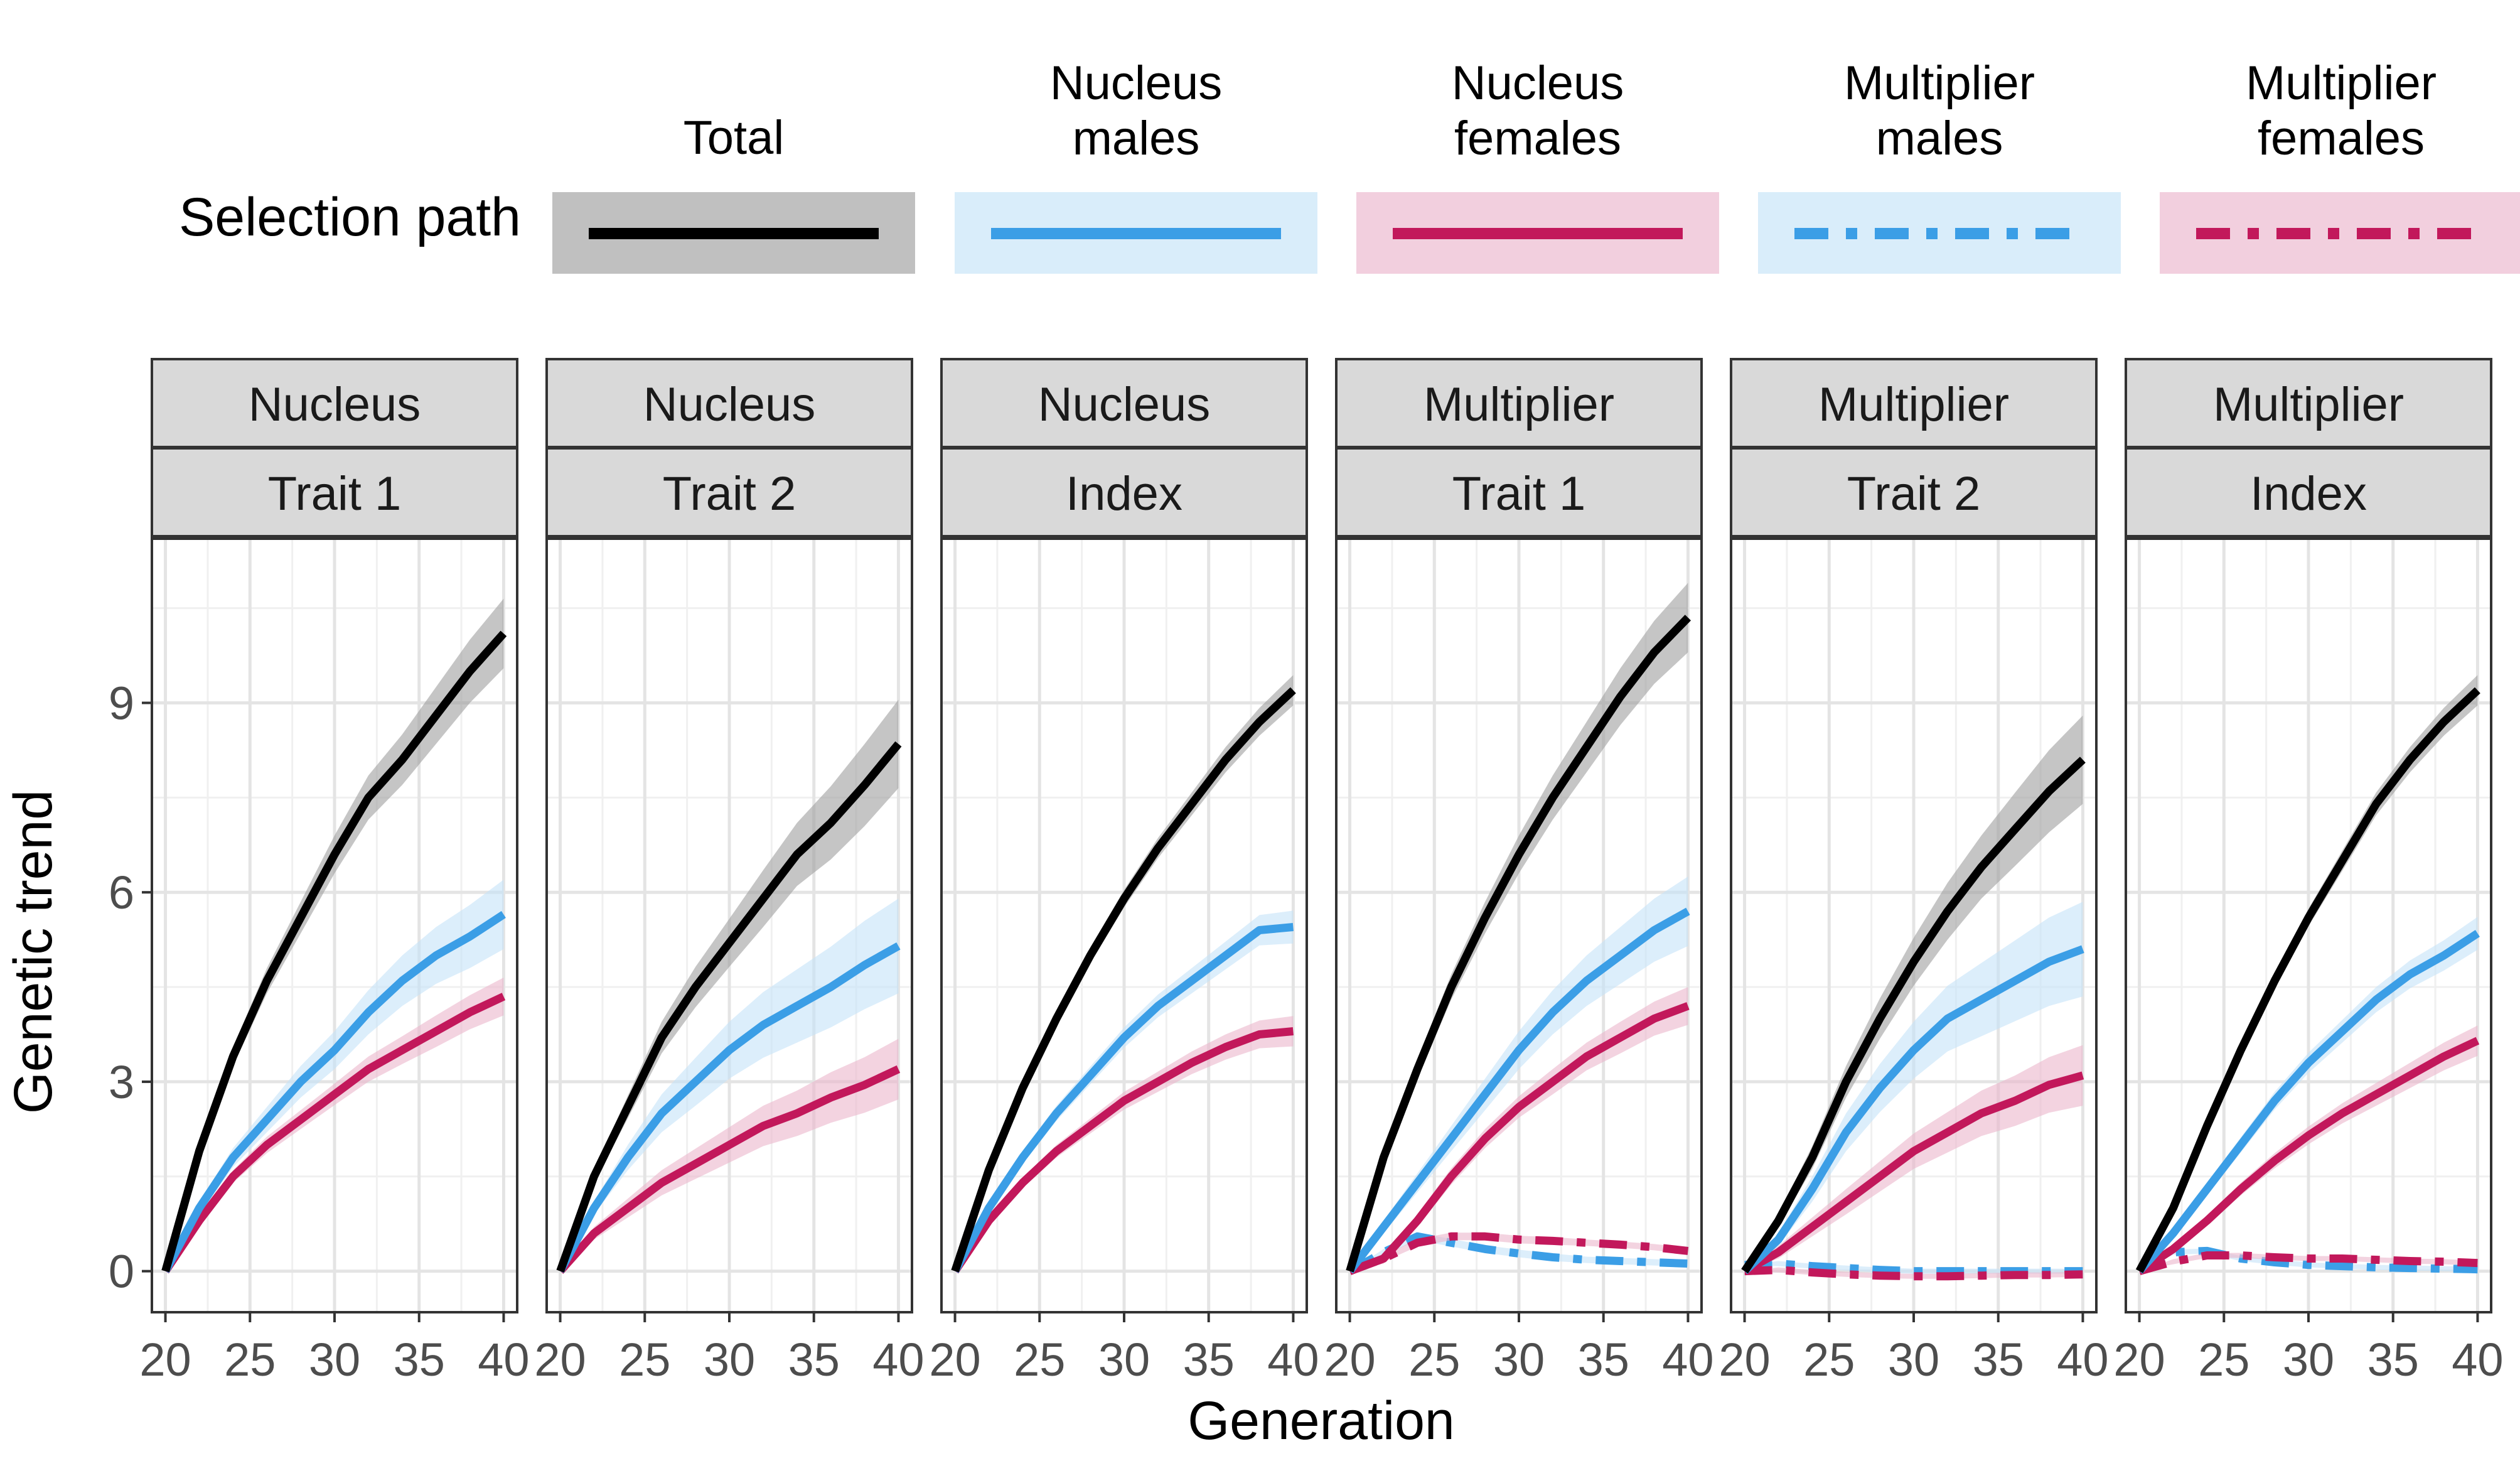 This screenshot has width=2520, height=1483. I want to click on legend-item-total: Total, so click(733, 192).